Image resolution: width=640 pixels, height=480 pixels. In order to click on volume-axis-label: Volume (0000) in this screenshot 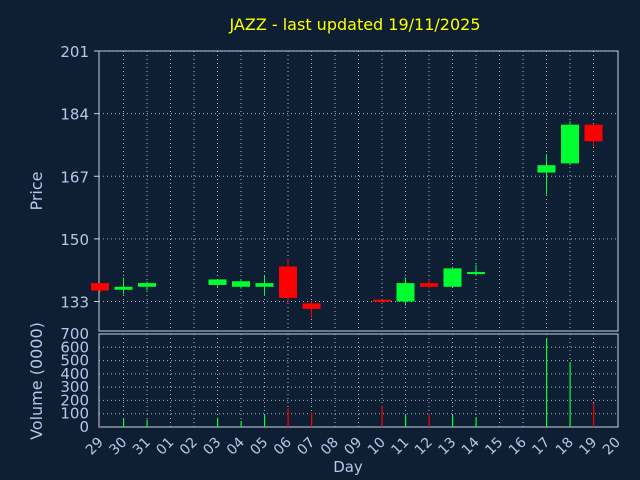, I will do `click(36, 381)`.